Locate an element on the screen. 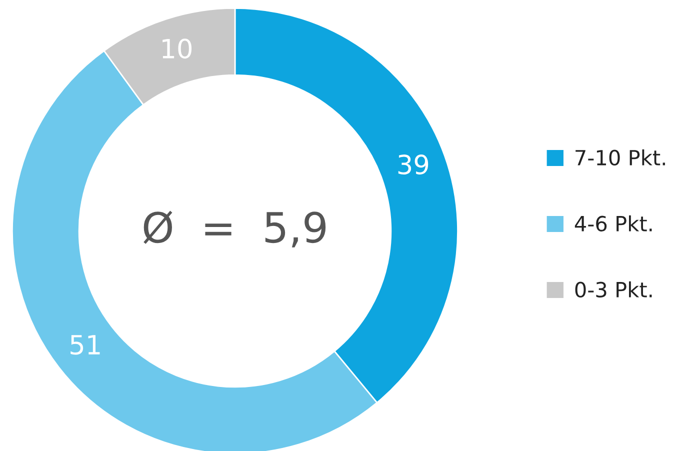 Image resolution: width=677 pixels, height=451 pixels. data-label: 51 is located at coordinates (85, 345).